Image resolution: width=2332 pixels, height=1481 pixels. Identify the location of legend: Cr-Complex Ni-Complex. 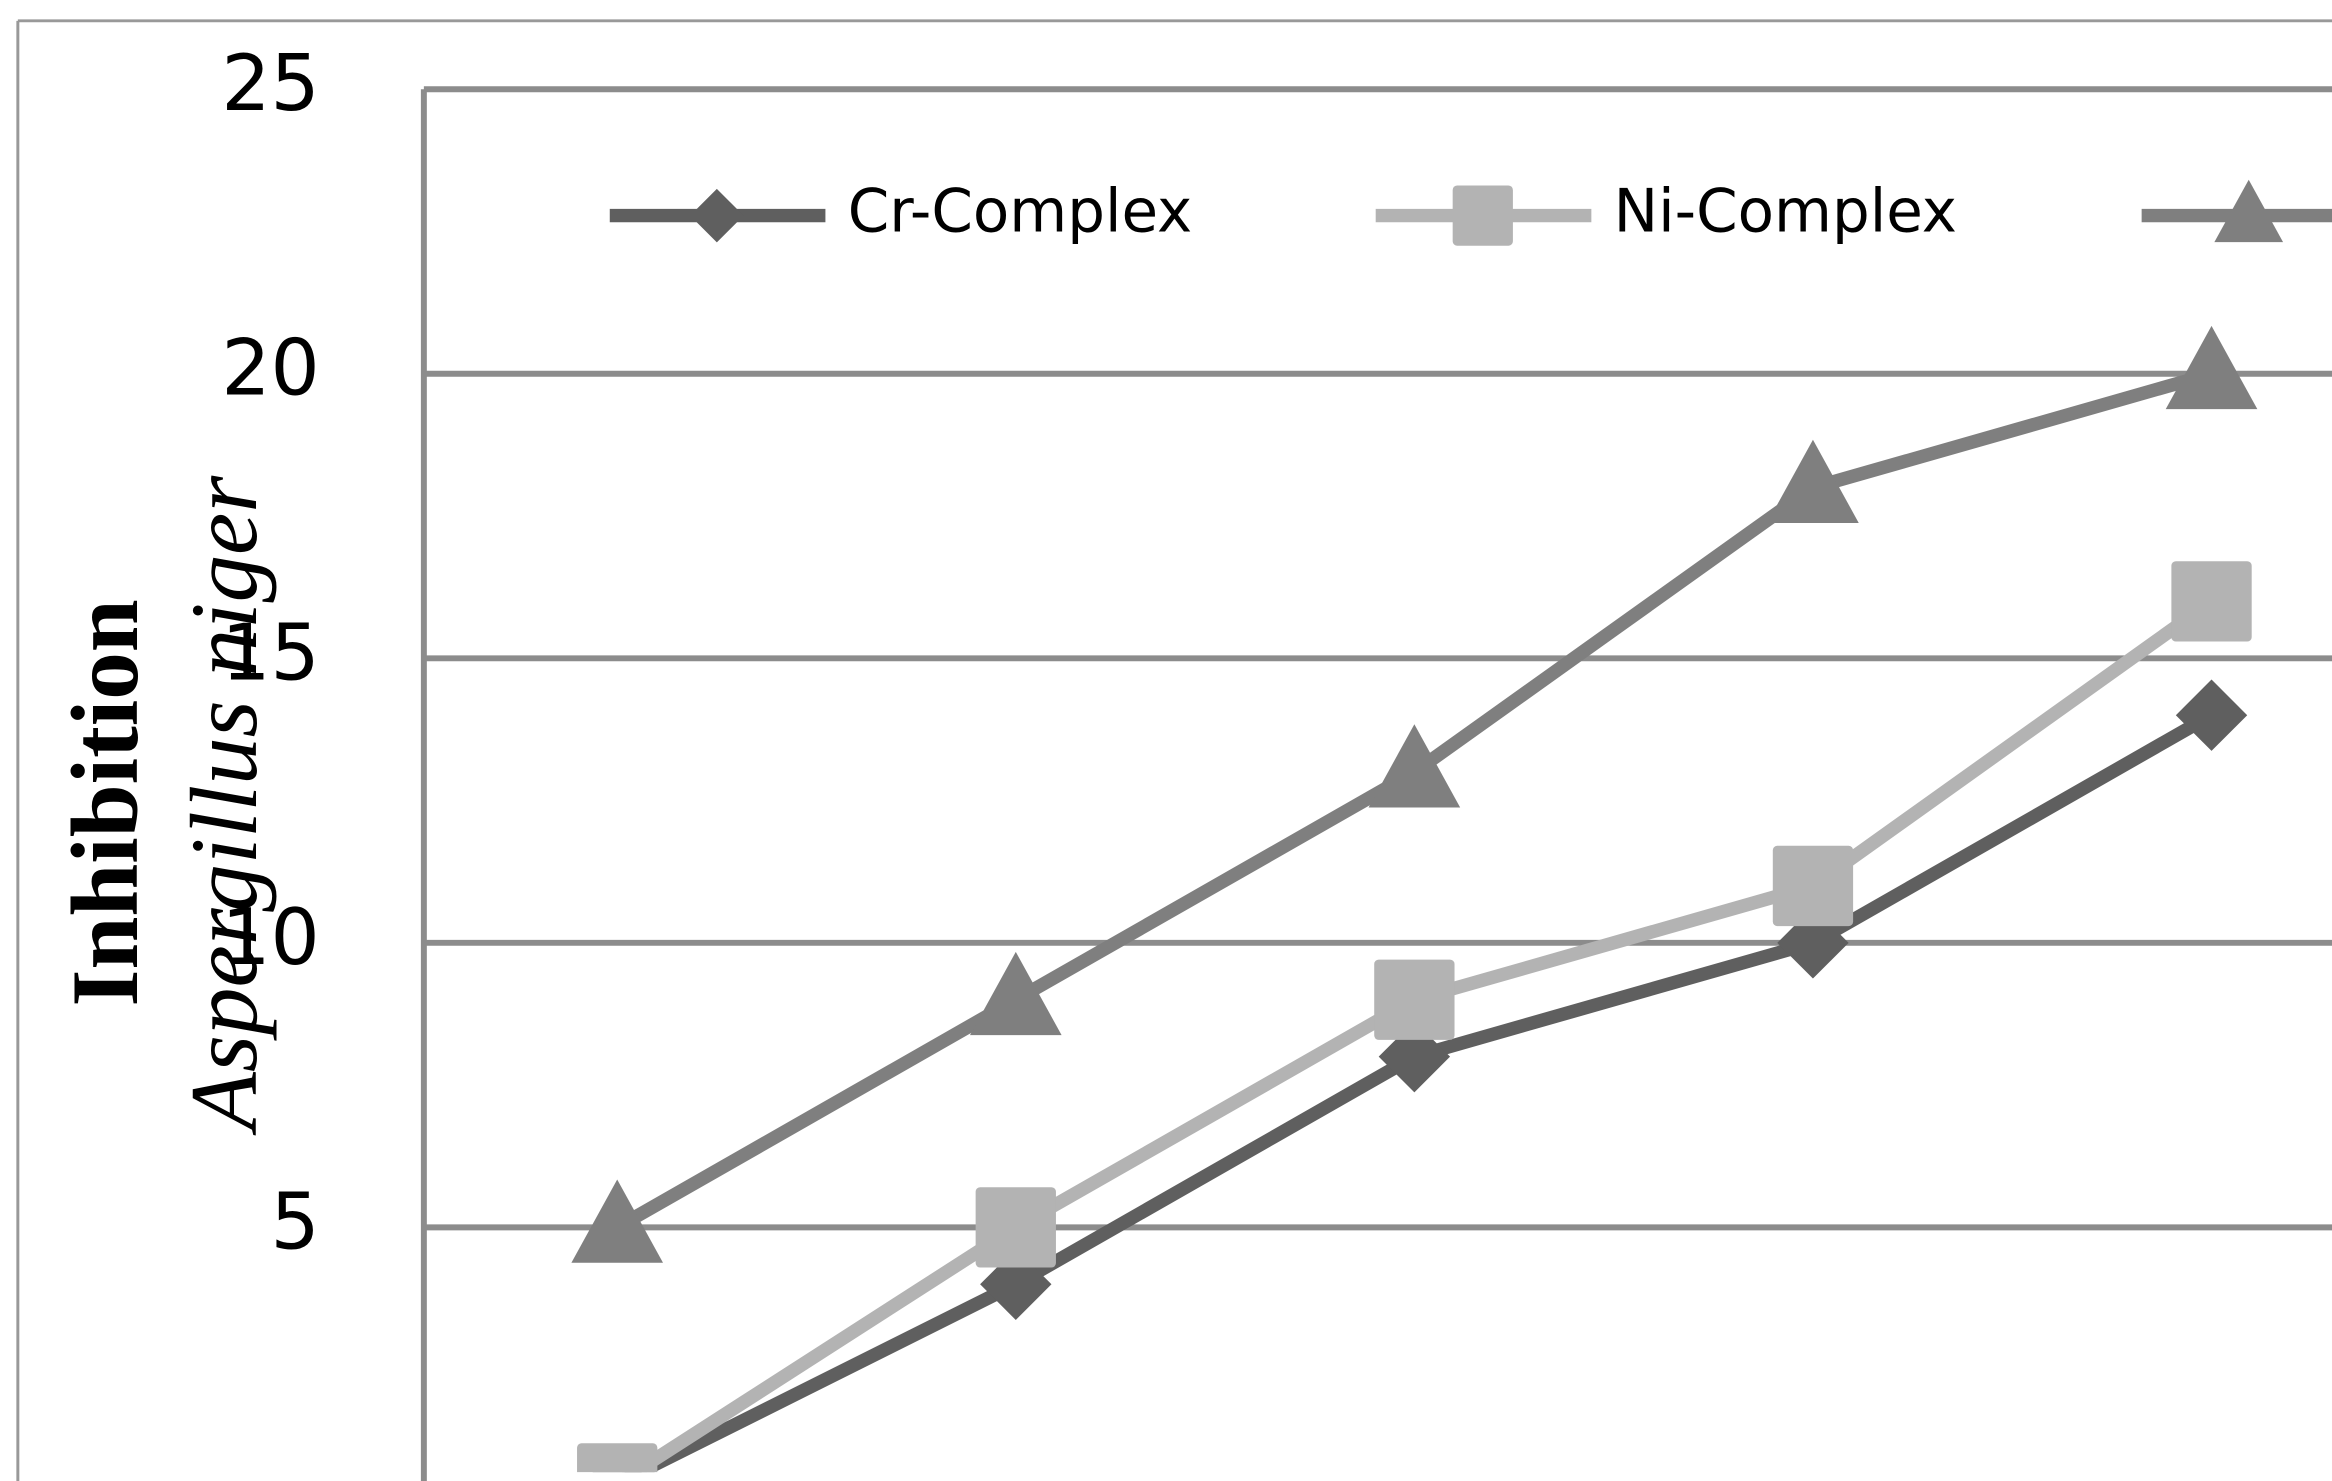
(1470, 212).